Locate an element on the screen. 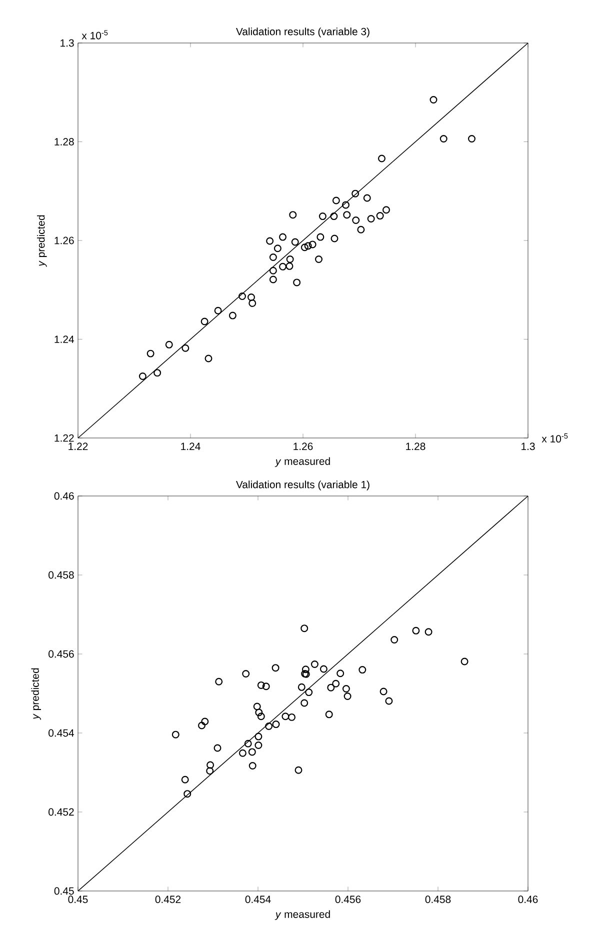  y-tick-label: 1.28 is located at coordinates (64, 142).